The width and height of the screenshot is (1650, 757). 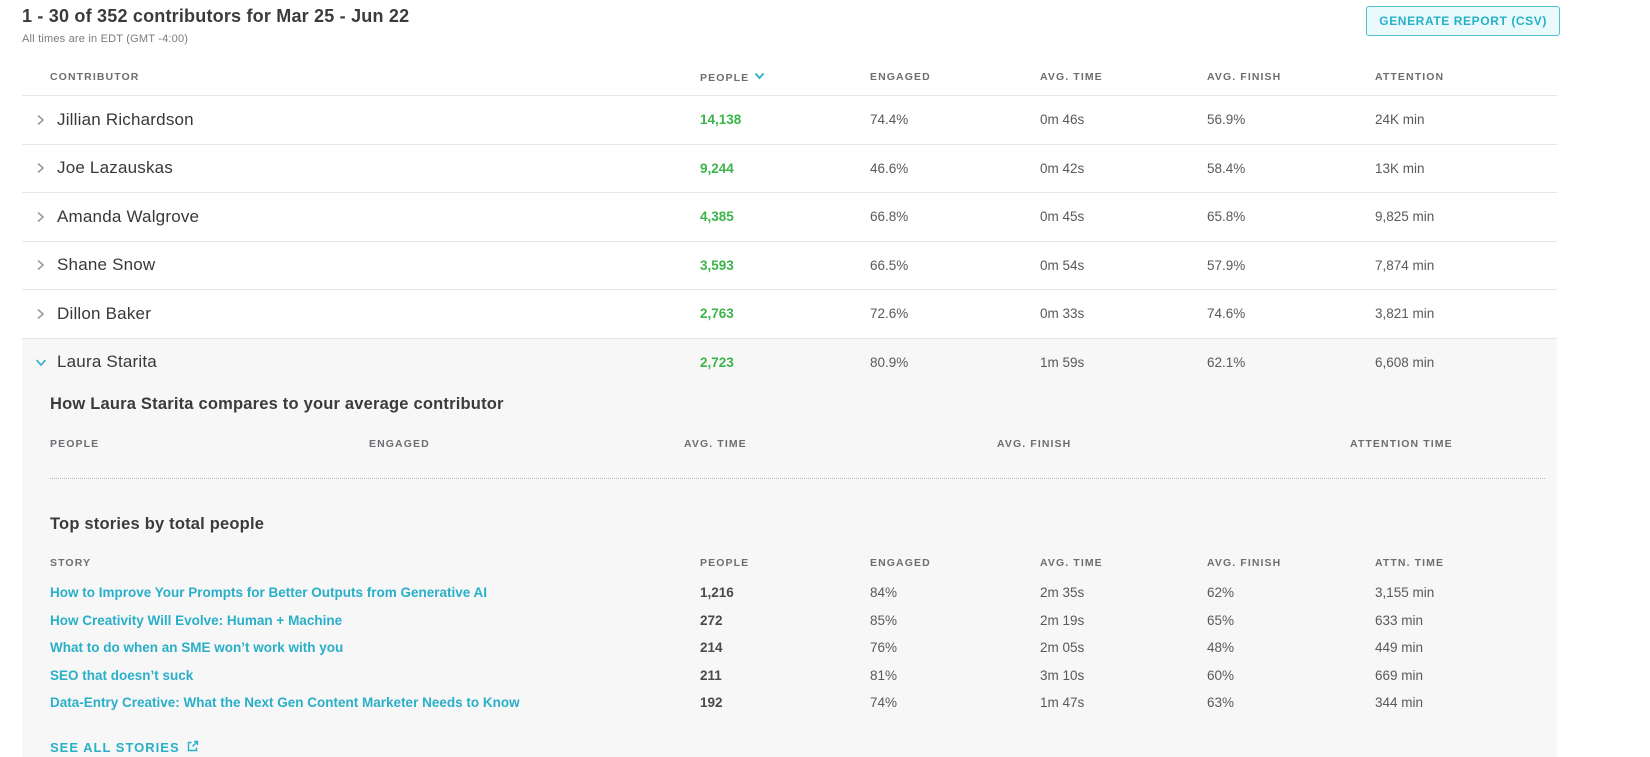 What do you see at coordinates (1399, 620) in the screenshot?
I see `story-attn-time-value: 633 min` at bounding box center [1399, 620].